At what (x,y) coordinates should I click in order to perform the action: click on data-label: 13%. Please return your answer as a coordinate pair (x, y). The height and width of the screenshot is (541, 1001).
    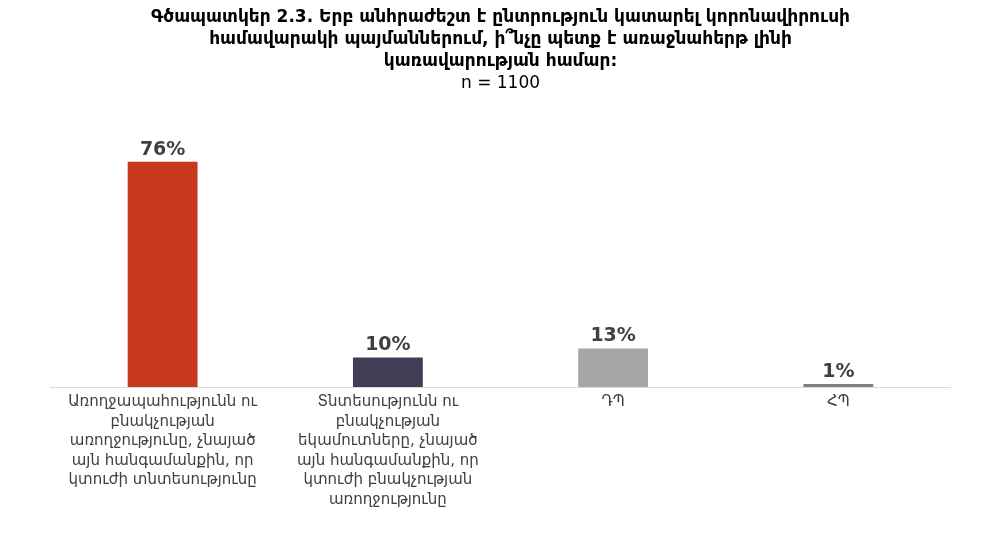
    Looking at the image, I should click on (613, 334).